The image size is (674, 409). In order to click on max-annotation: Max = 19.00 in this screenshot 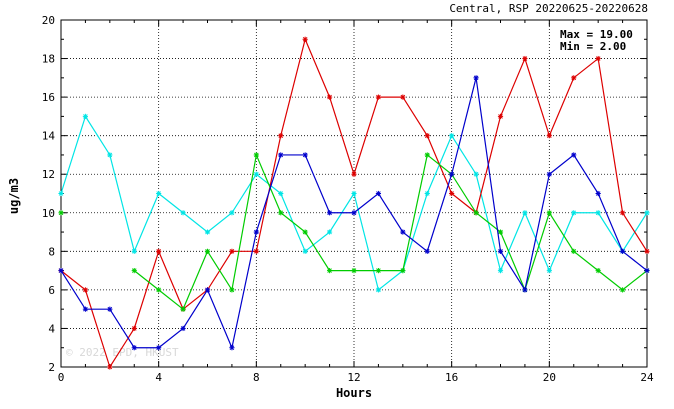, I will do `click(596, 34)`.